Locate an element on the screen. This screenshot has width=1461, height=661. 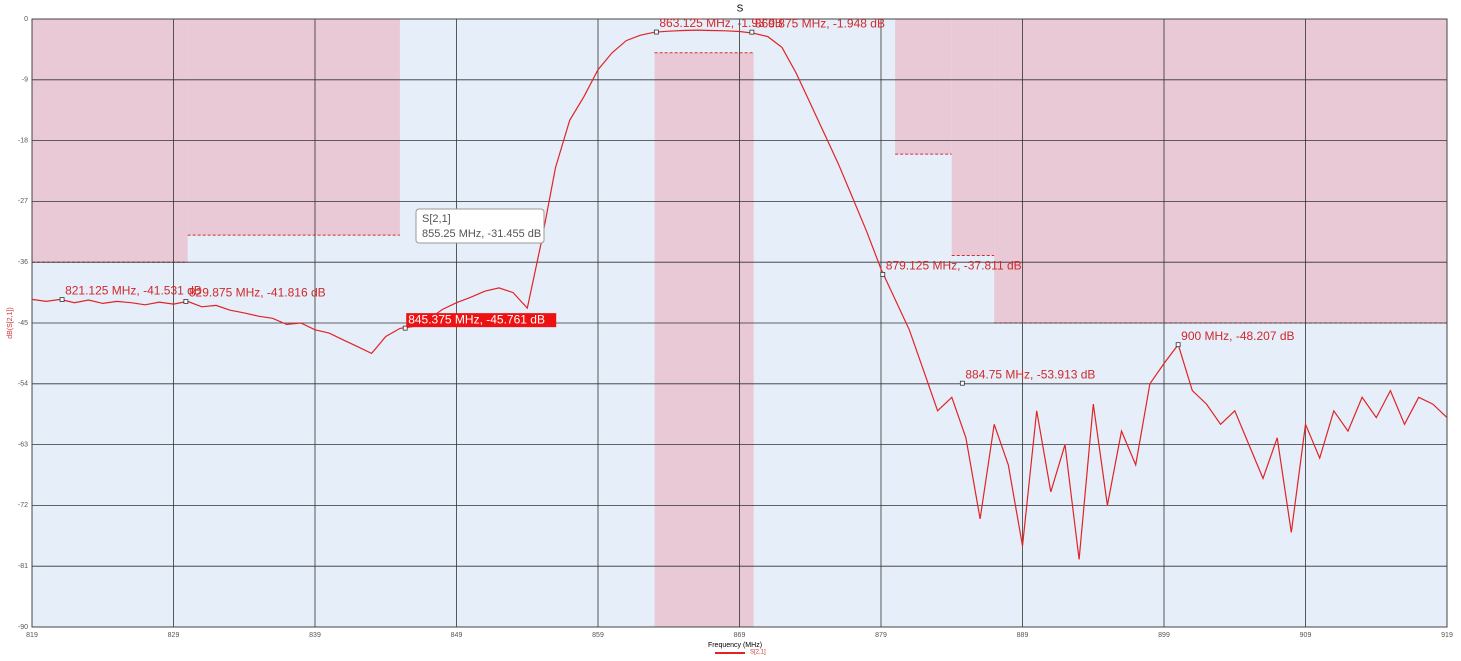
x-tick-label: 909 is located at coordinates (1306, 635).